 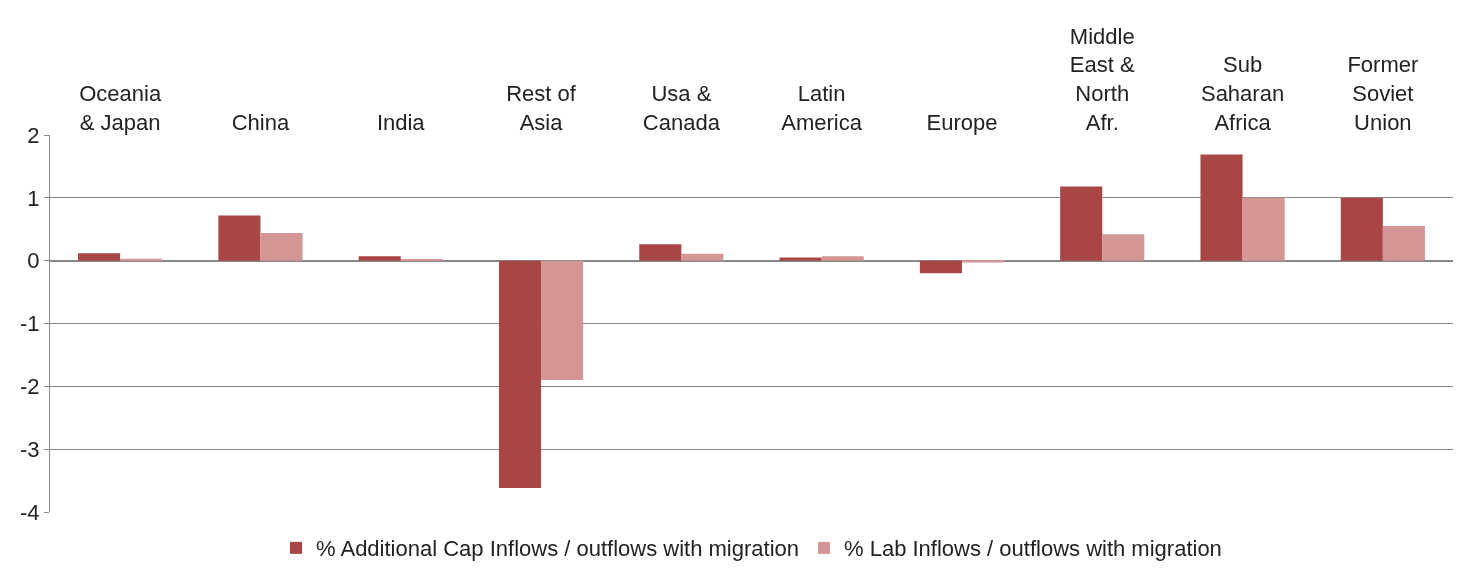 I want to click on y-tick-label: 2, so click(x=33, y=135).